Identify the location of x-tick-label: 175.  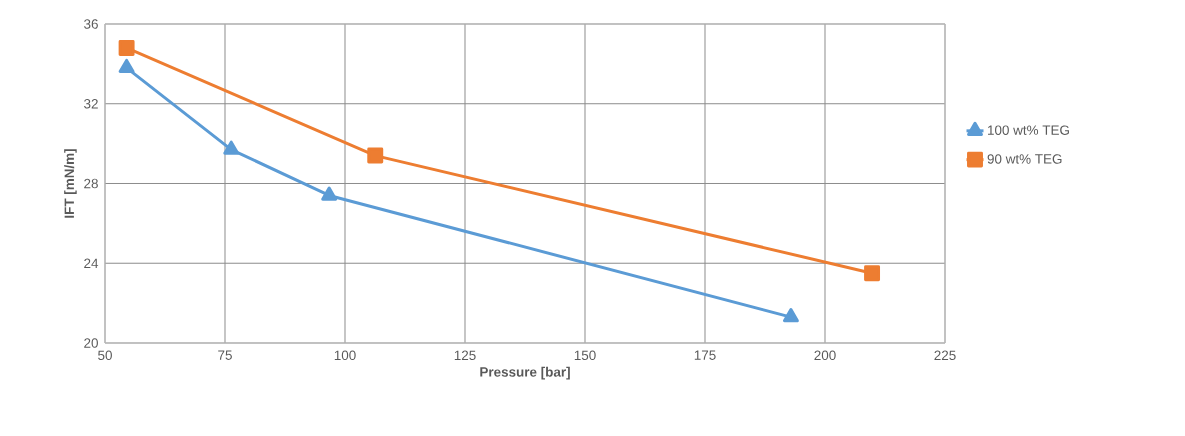
(705, 355).